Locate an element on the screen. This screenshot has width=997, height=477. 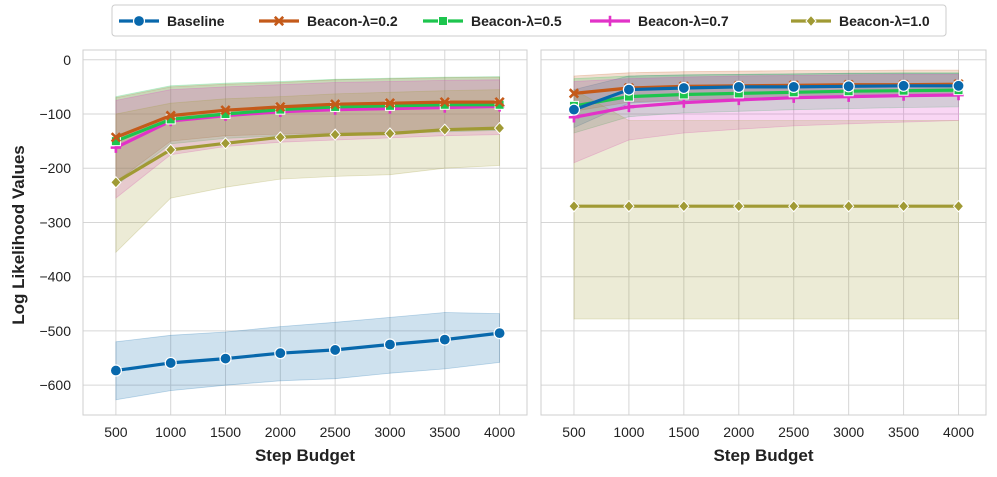
legend-label-beacon-0-7: Beacon-λ=0.7 is located at coordinates (683, 21).